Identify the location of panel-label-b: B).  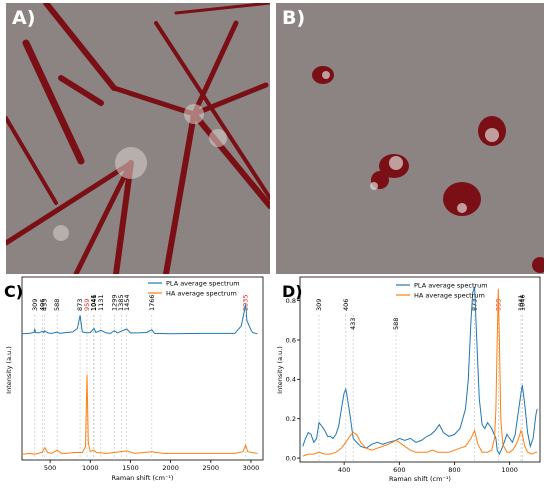
(294, 18).